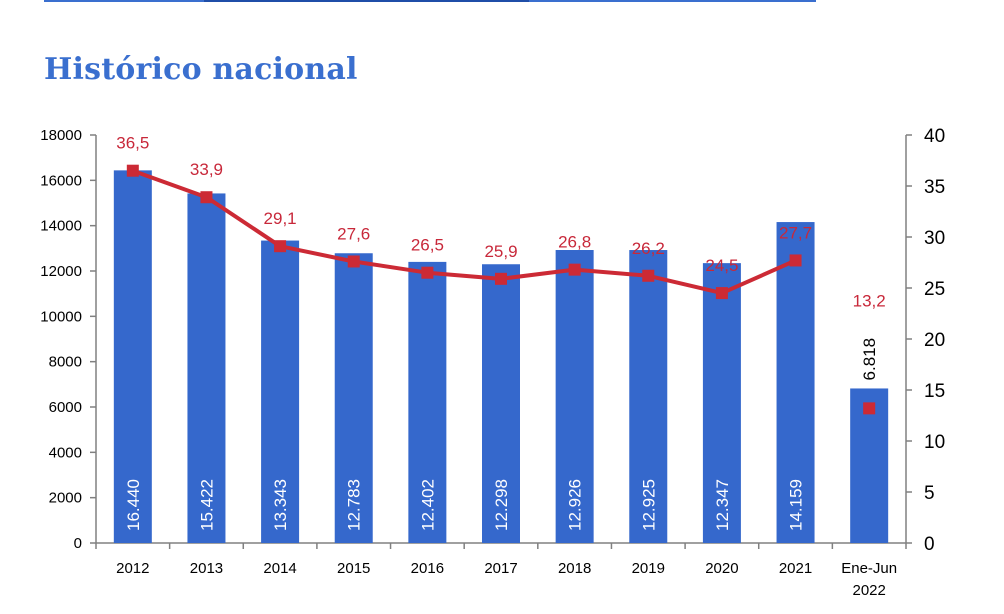 The height and width of the screenshot is (614, 1004). Describe the element at coordinates (78, 543) in the screenshot. I see `y-tick-label: 0` at that location.